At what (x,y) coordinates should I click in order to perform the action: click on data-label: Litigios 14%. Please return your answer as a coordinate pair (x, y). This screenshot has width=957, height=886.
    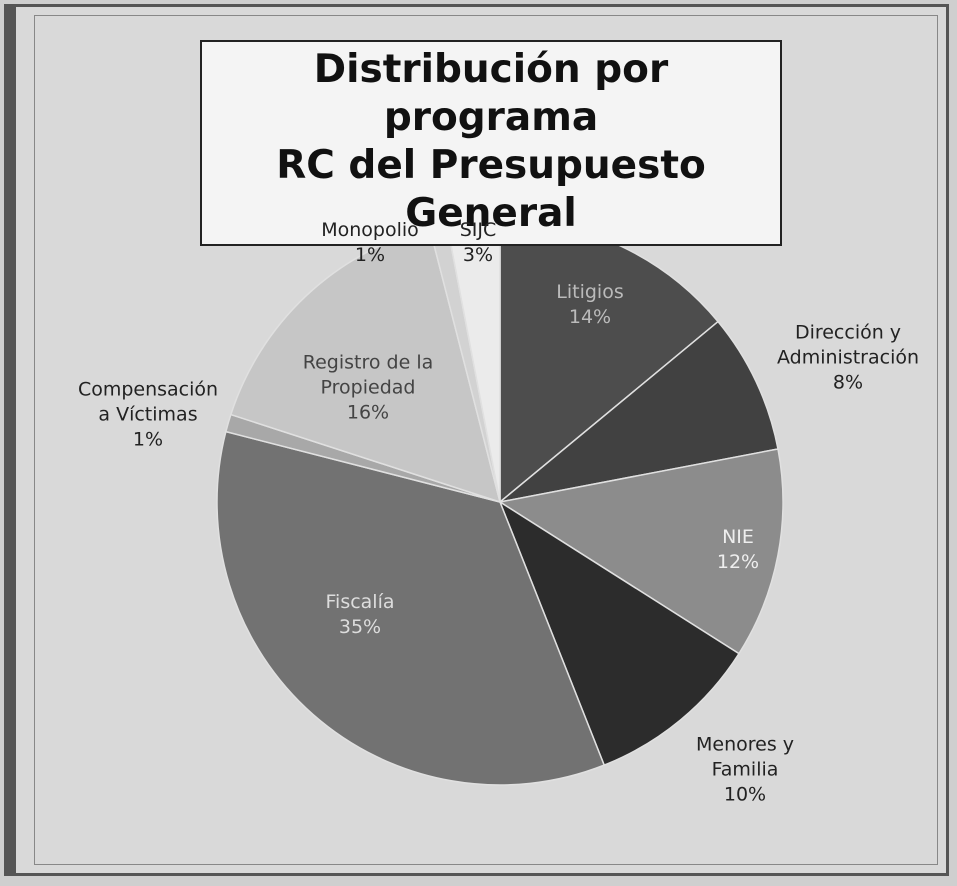
    Looking at the image, I should click on (589, 305).